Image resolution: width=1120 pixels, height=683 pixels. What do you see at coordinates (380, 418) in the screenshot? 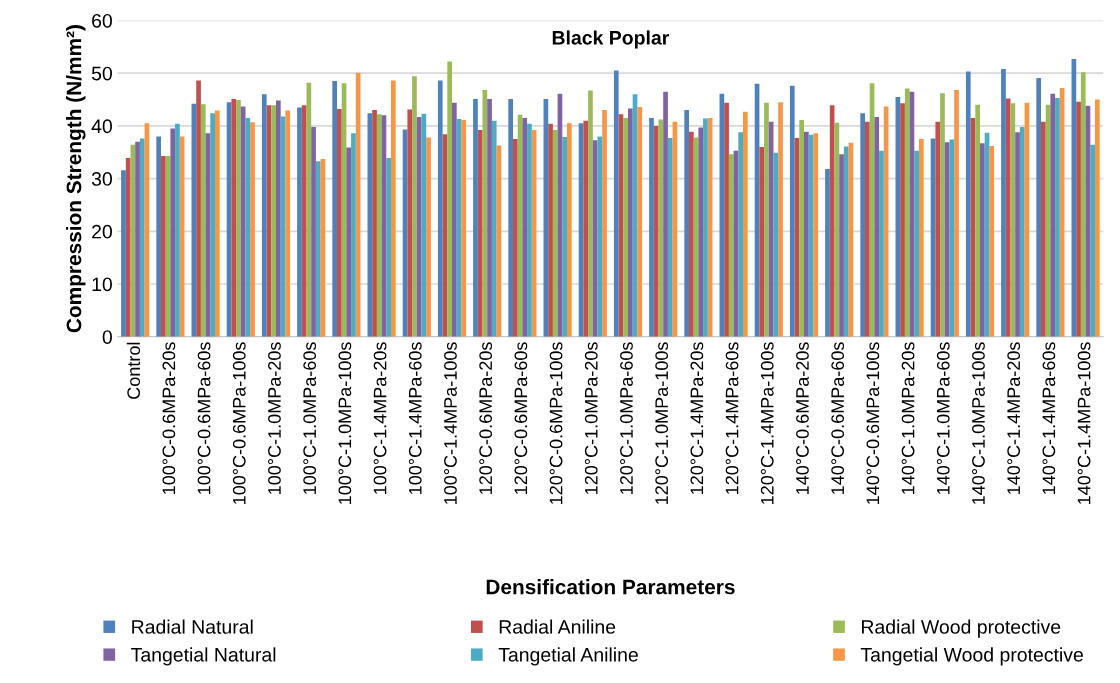
I see `x-tick-label: 100°C-1.4MPa-20s` at bounding box center [380, 418].